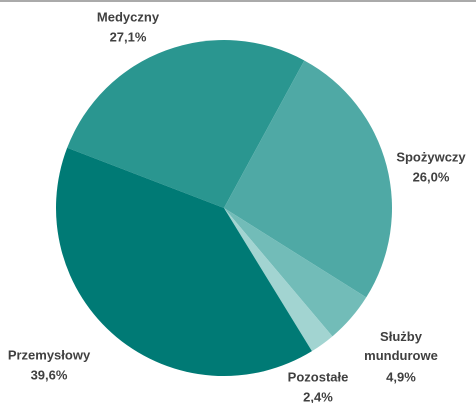  I want to click on value-label: 27,1%, so click(128, 36).